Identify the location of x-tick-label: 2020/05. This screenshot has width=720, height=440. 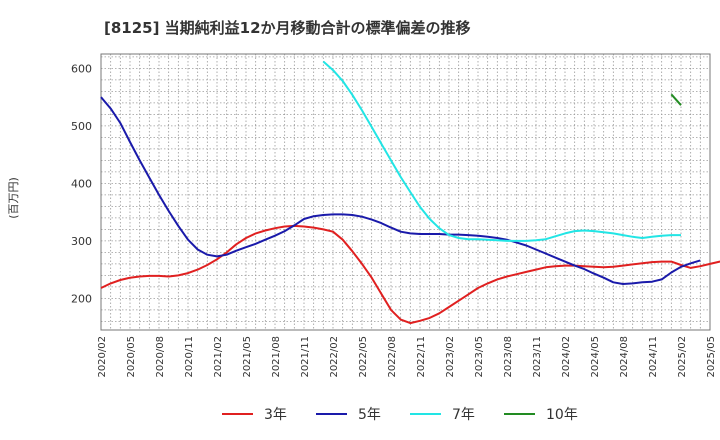
(131, 357).